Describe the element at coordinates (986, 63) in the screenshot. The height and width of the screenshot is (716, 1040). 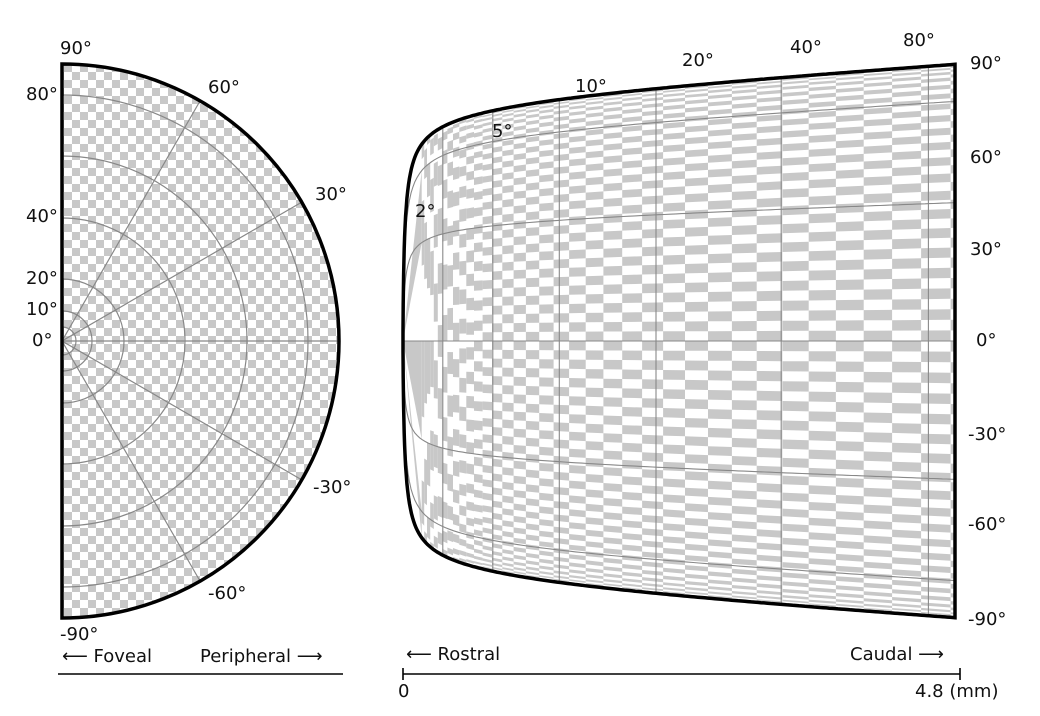
I see `cortex-angle-label-90: 90°` at that location.